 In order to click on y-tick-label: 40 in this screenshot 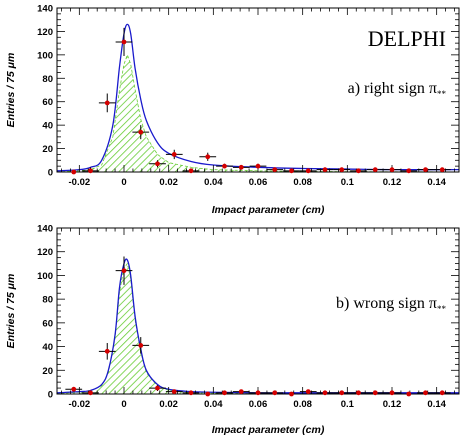, I will do `click(47, 126)`.